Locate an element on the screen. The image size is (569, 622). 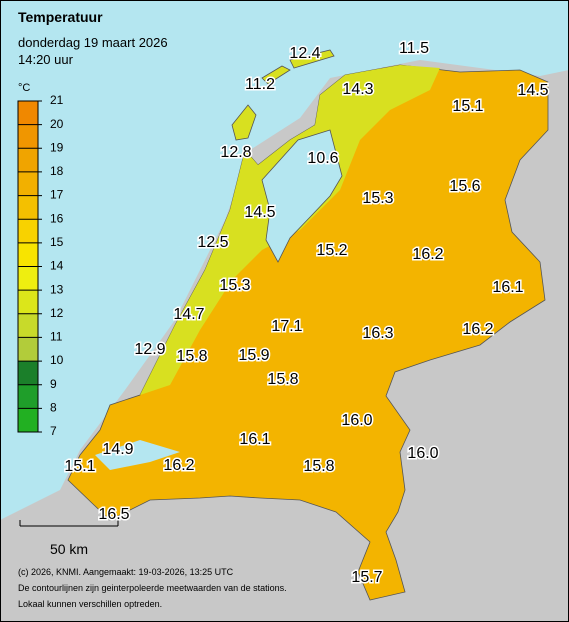
station-value: 14.9 is located at coordinates (117, 449).